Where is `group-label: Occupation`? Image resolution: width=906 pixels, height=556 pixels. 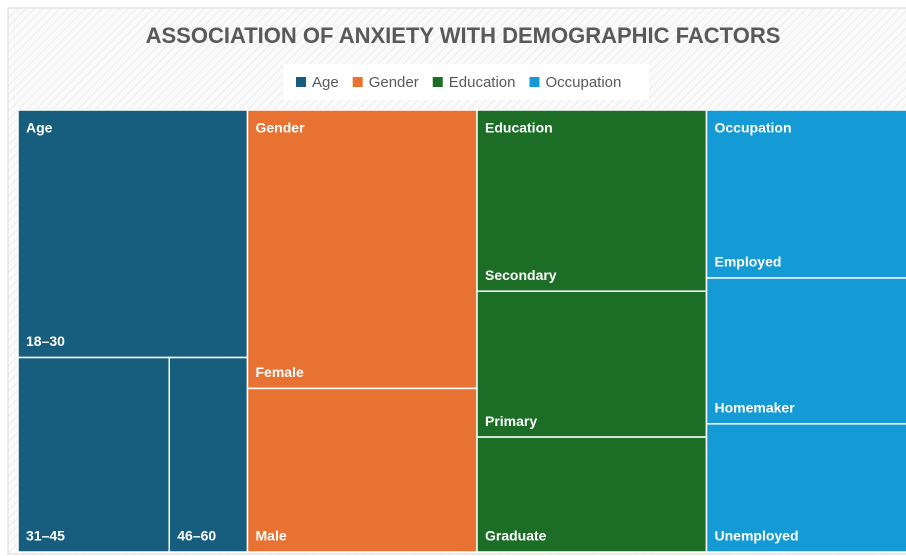 group-label: Occupation is located at coordinates (753, 128).